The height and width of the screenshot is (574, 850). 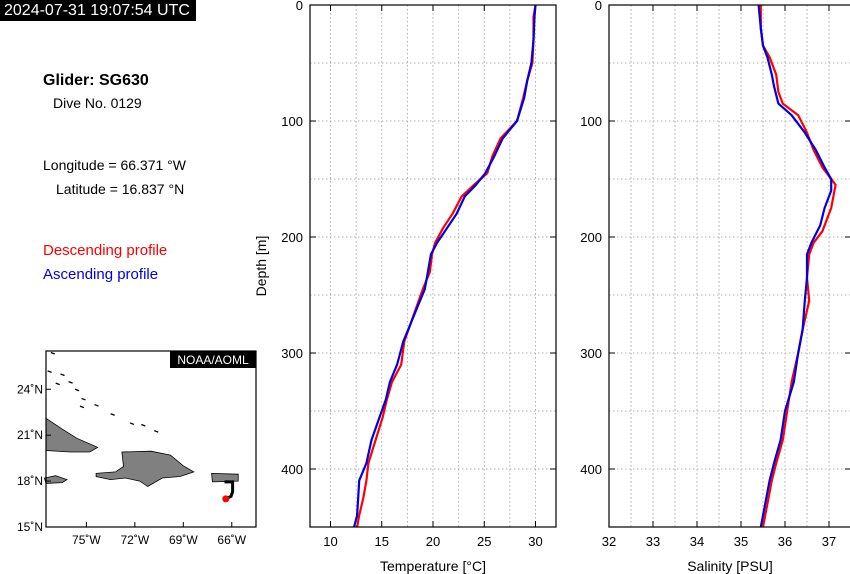 I want to click on dive-number: Dive No. 0129, so click(x=97, y=103).